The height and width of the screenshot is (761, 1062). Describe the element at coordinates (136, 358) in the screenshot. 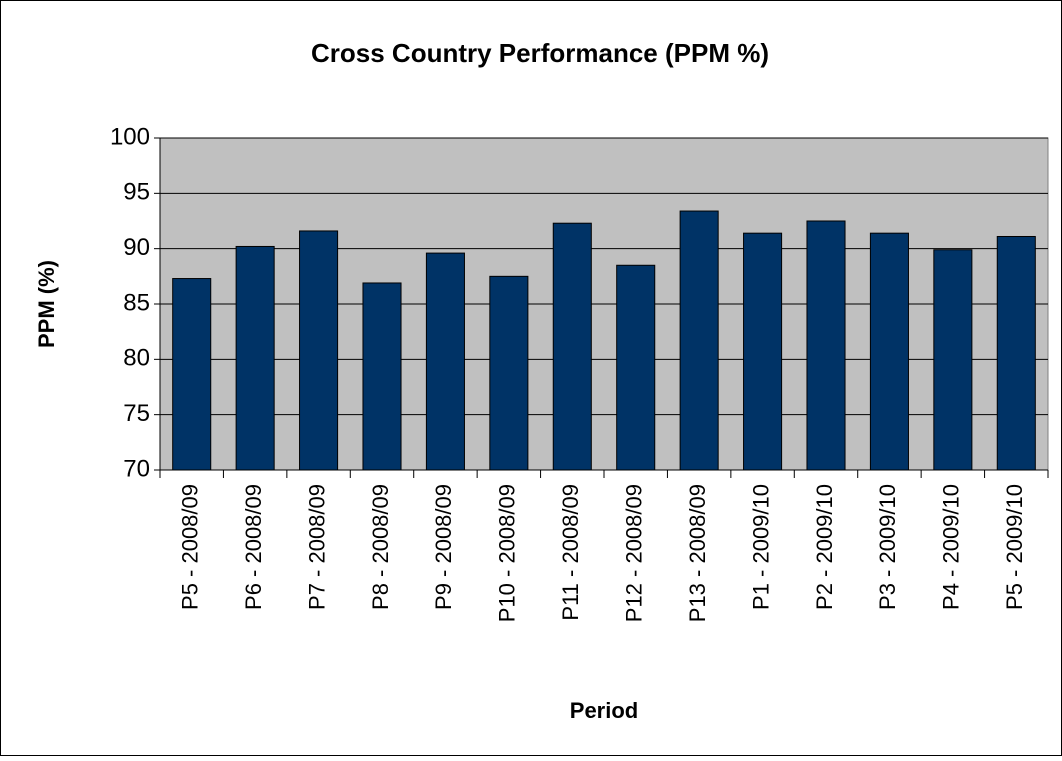

I see `y-tick-label: 80` at that location.